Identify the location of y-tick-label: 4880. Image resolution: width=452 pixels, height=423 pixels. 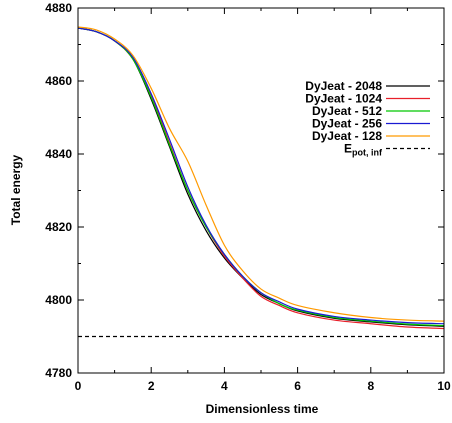
(58, 8).